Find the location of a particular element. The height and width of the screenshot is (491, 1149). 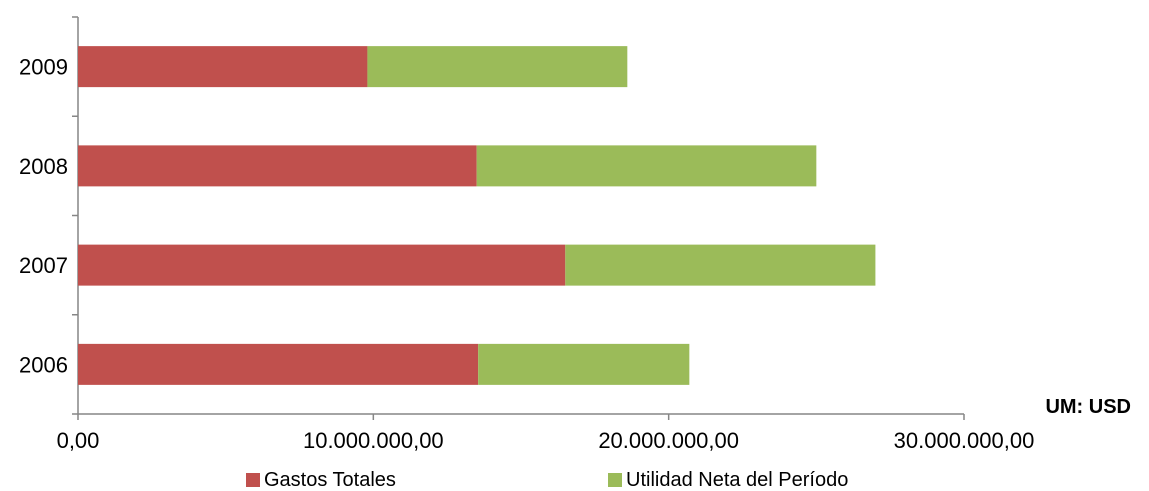

bar-2006-gastos-totales is located at coordinates (278, 364).